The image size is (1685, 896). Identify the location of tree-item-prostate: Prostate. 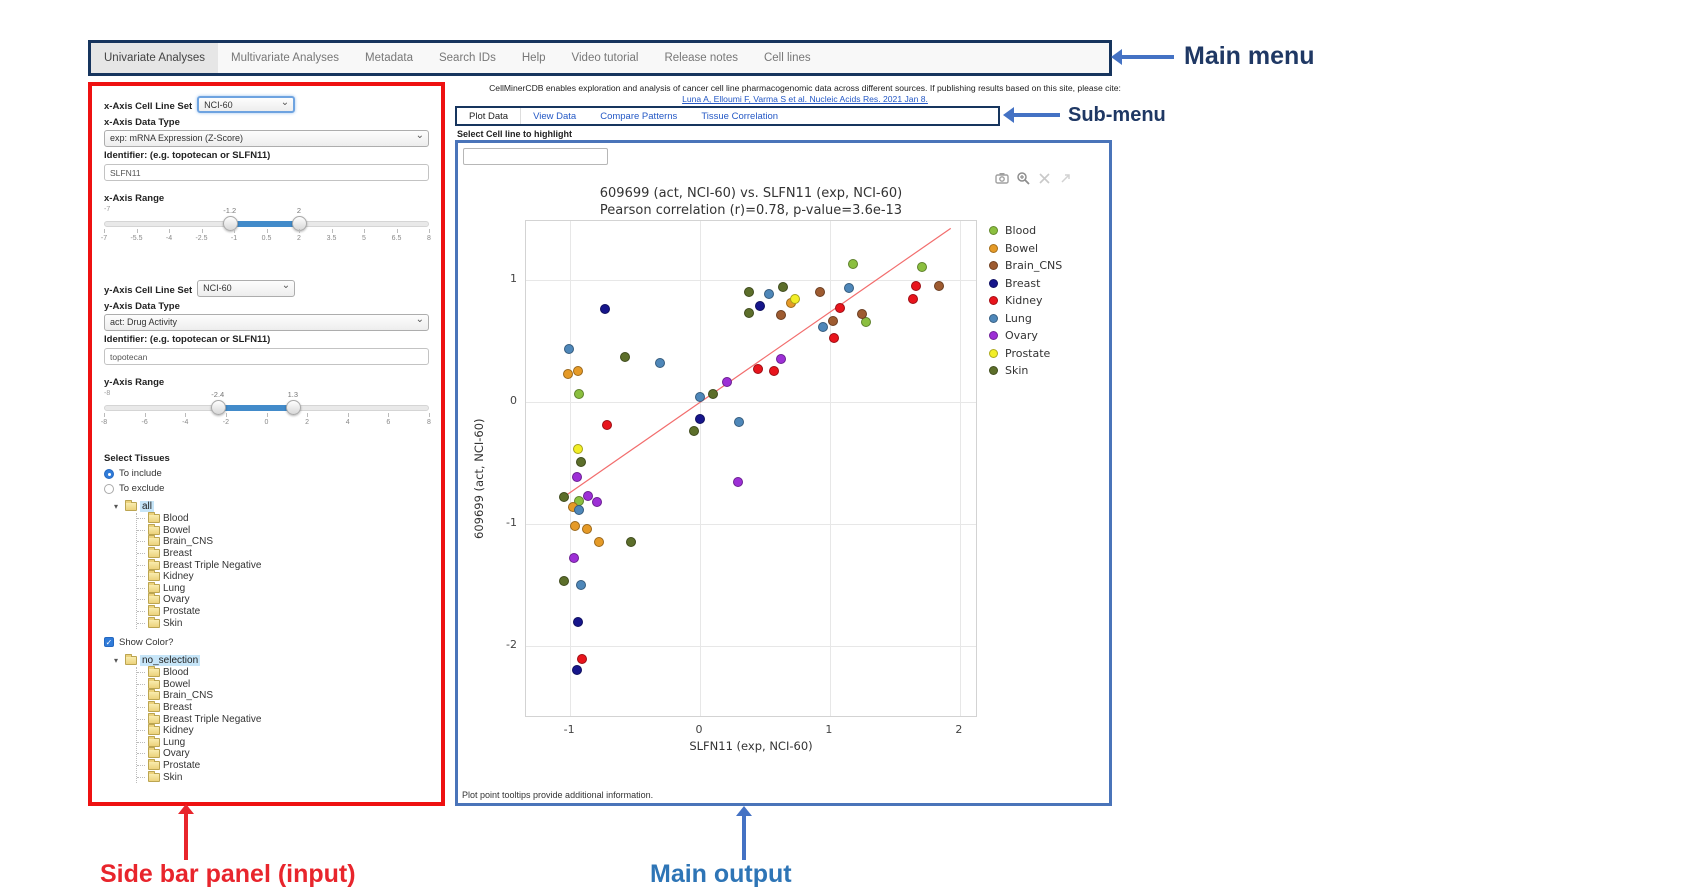
(283, 765).